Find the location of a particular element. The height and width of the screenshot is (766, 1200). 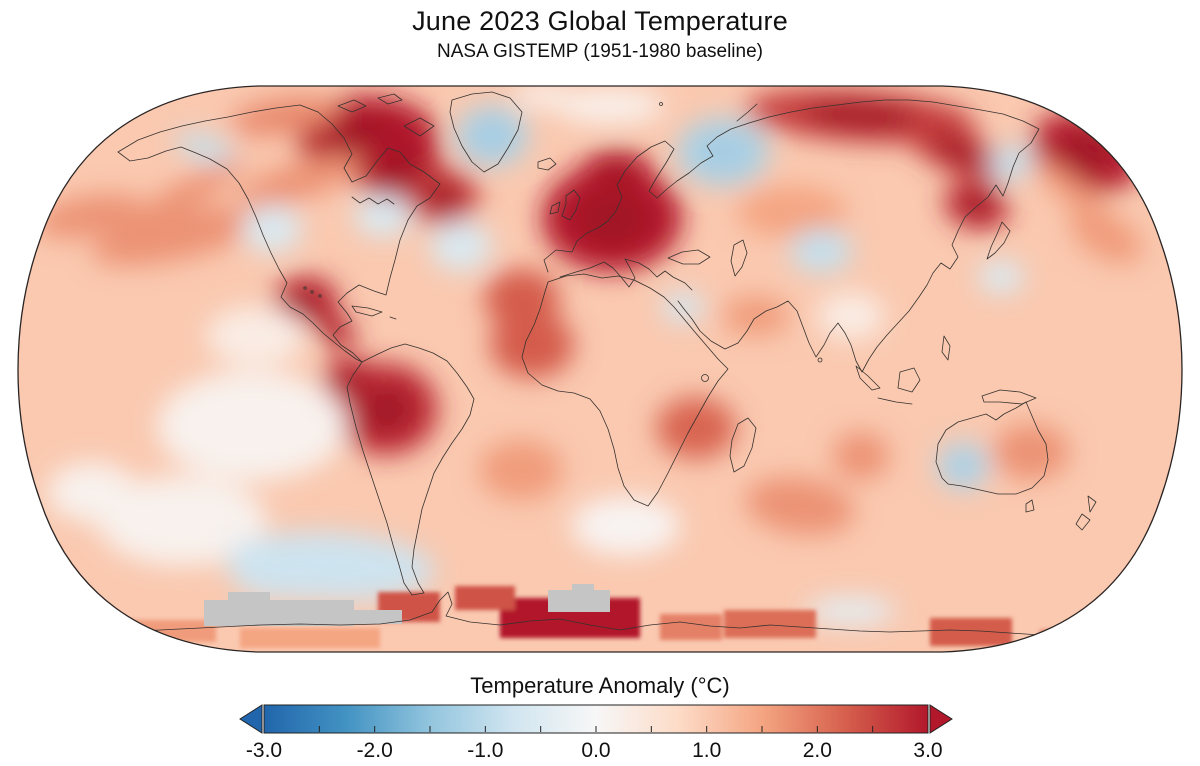

coast-new-zealand is located at coordinates (1086, 513).